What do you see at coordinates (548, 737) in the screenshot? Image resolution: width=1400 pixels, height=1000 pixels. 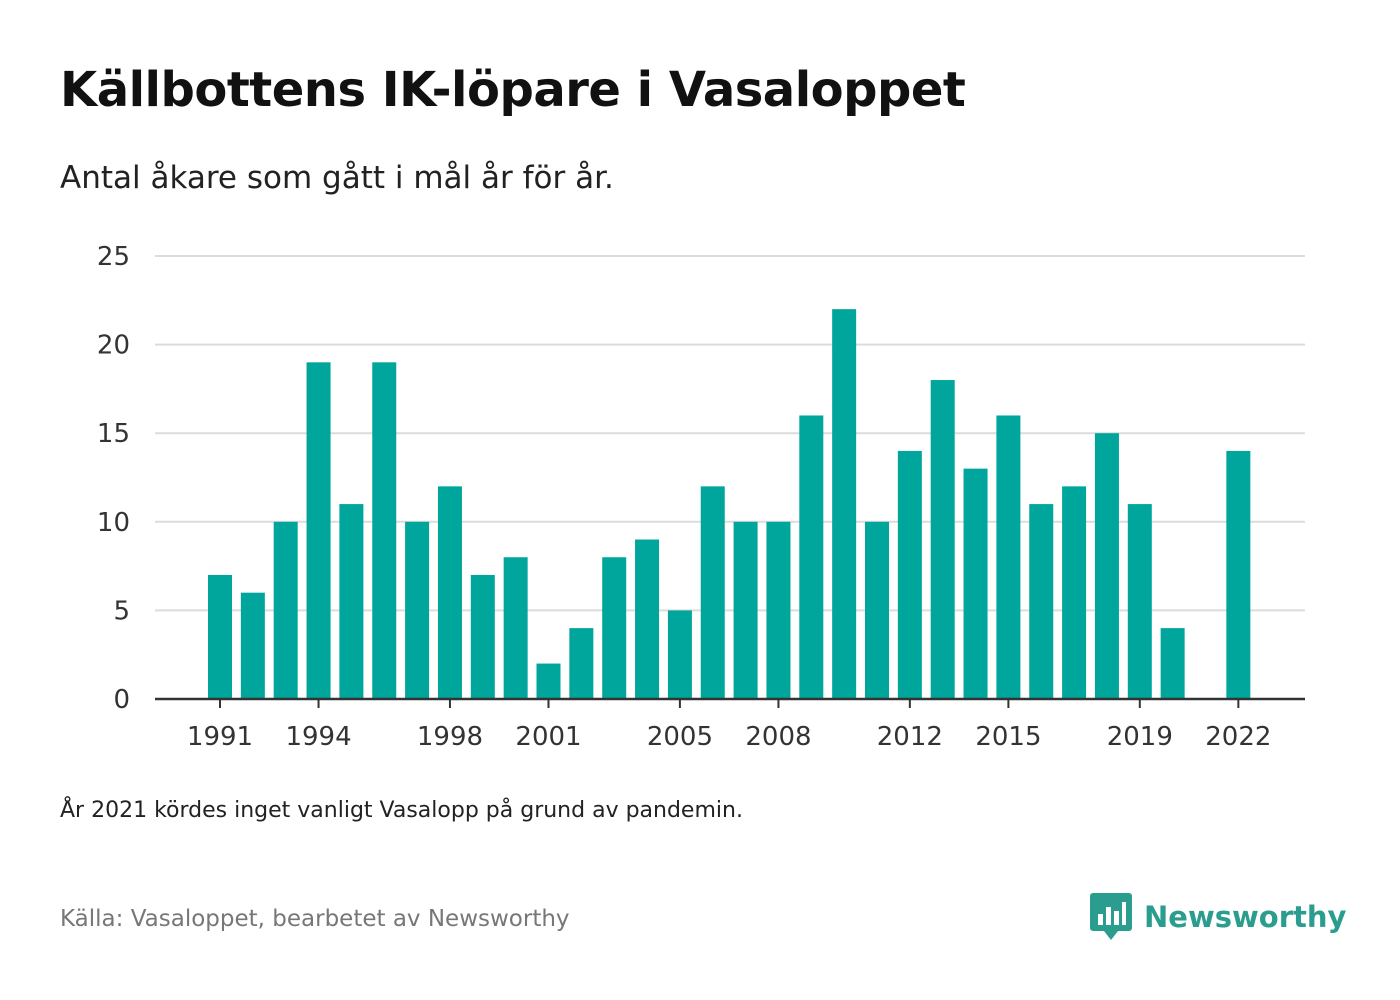 I see `x-tick-label: 2001` at bounding box center [548, 737].